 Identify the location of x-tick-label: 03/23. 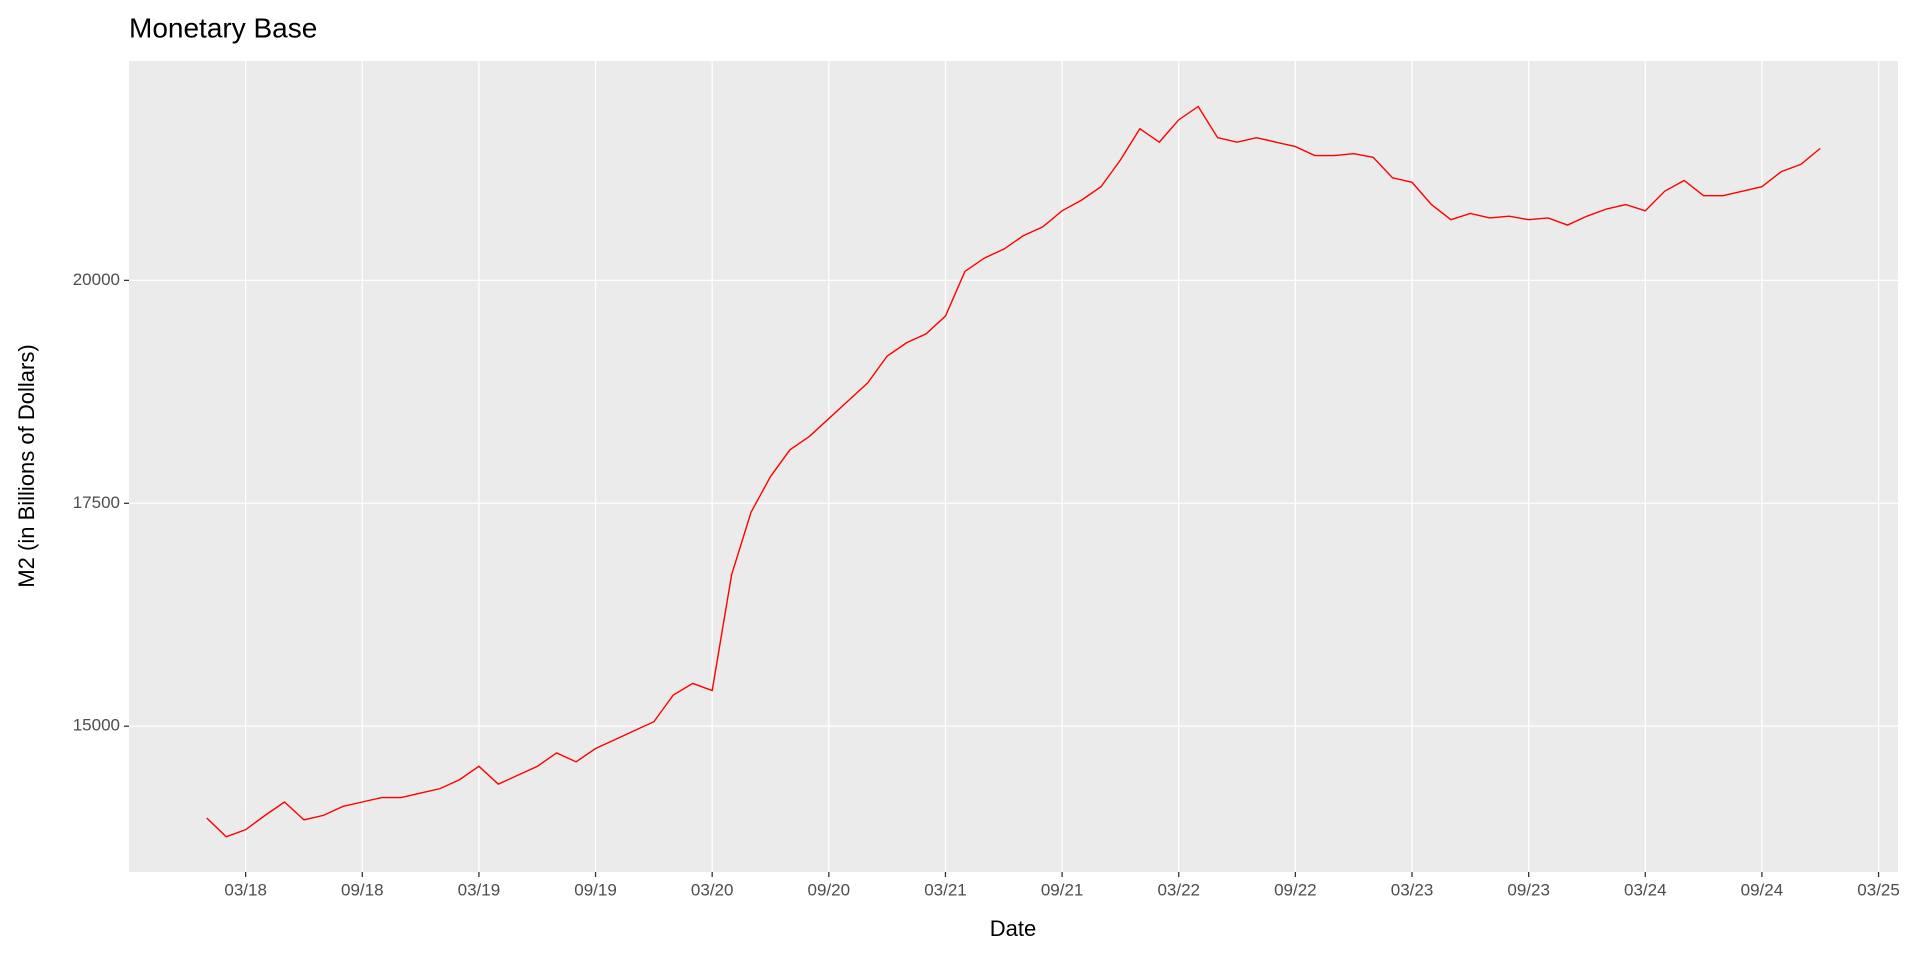
(1412, 889).